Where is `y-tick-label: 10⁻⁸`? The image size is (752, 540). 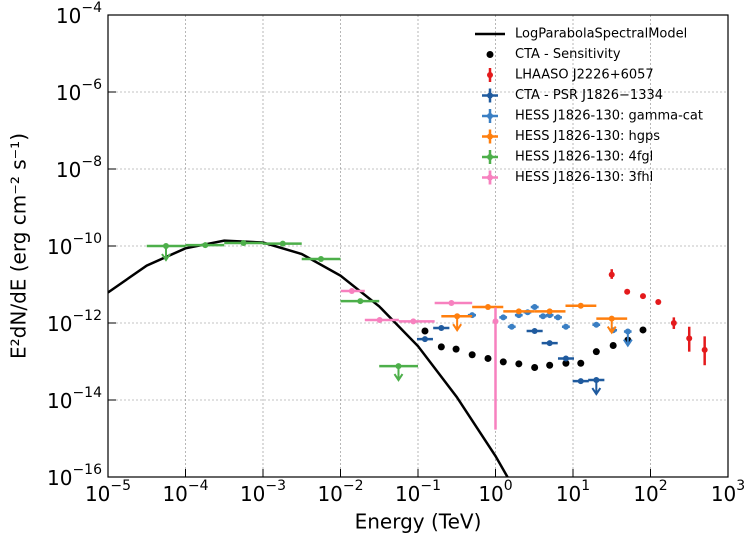
y-tick-label: 10⁻⁸ is located at coordinates (79, 168).